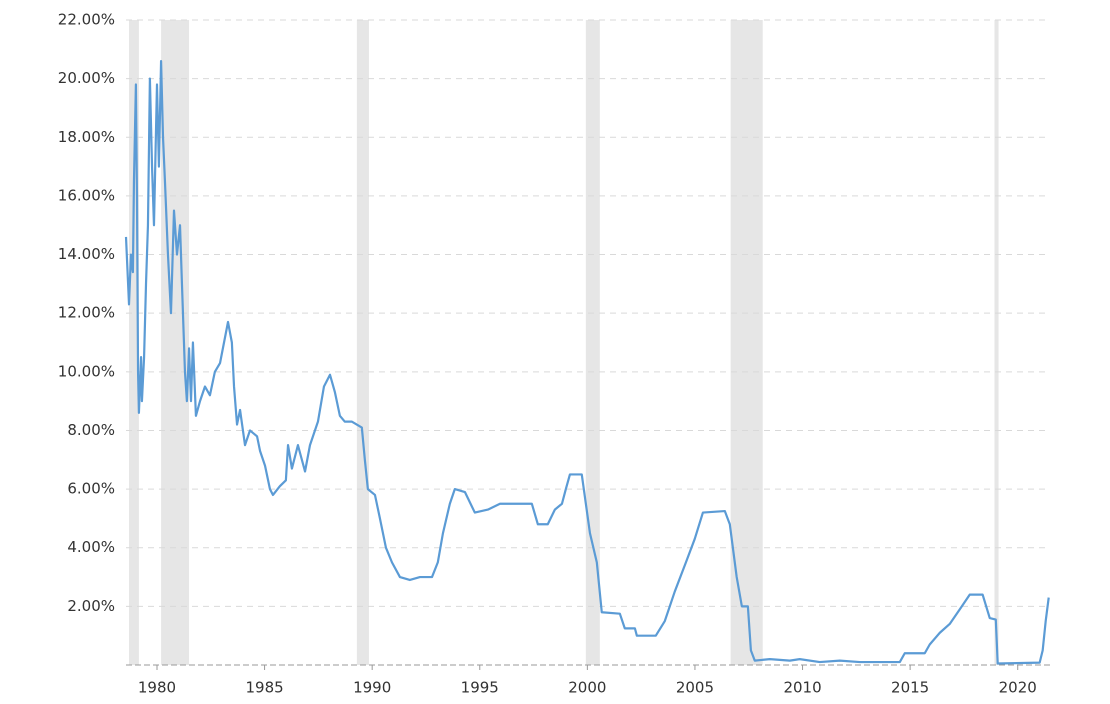 This screenshot has width=1110, height=704. I want to click on y-tick-label: 16.00%, so click(86, 195).